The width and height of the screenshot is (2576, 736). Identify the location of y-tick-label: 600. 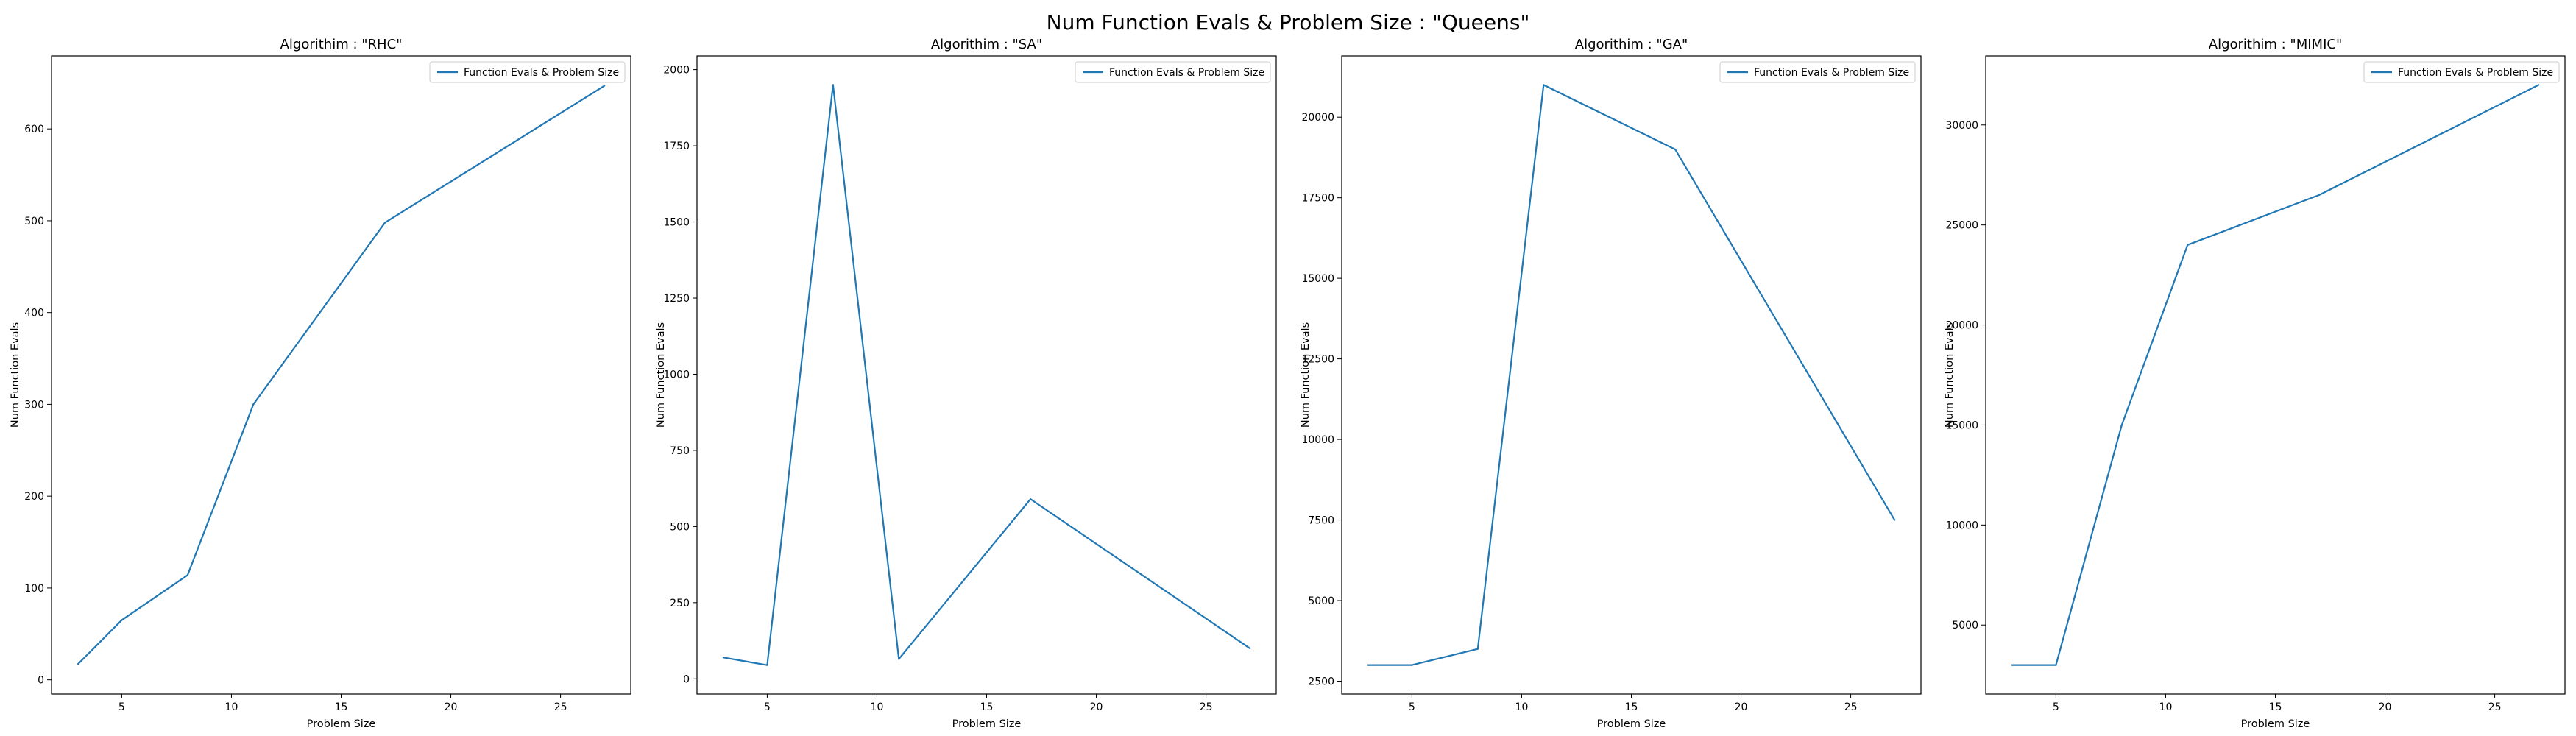
(34, 129).